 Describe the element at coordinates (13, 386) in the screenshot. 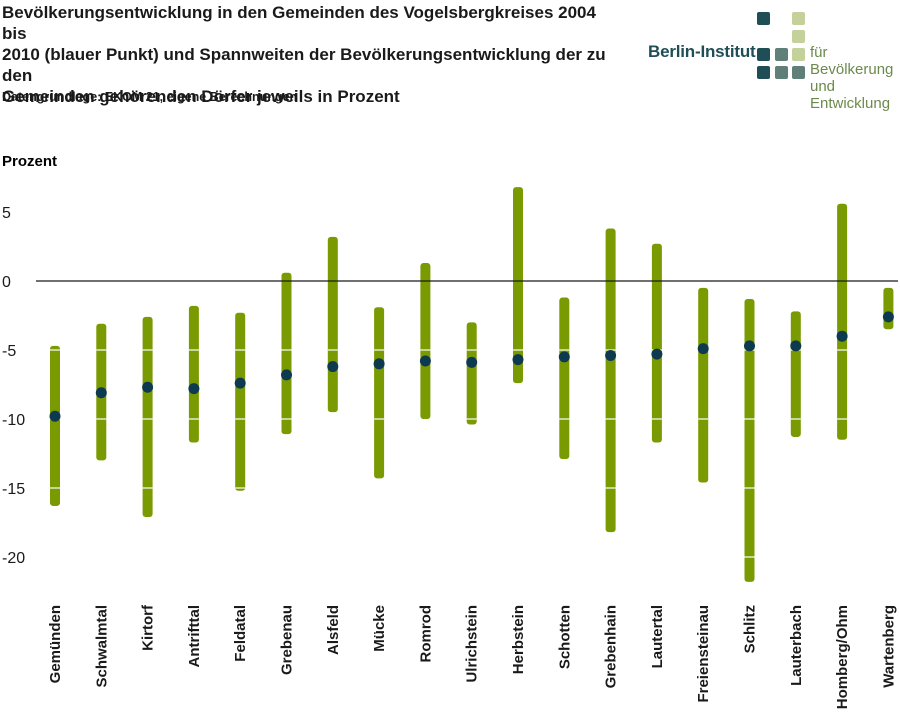

I see `y-axis: 5 0 -5 -10 -15 -20` at that location.